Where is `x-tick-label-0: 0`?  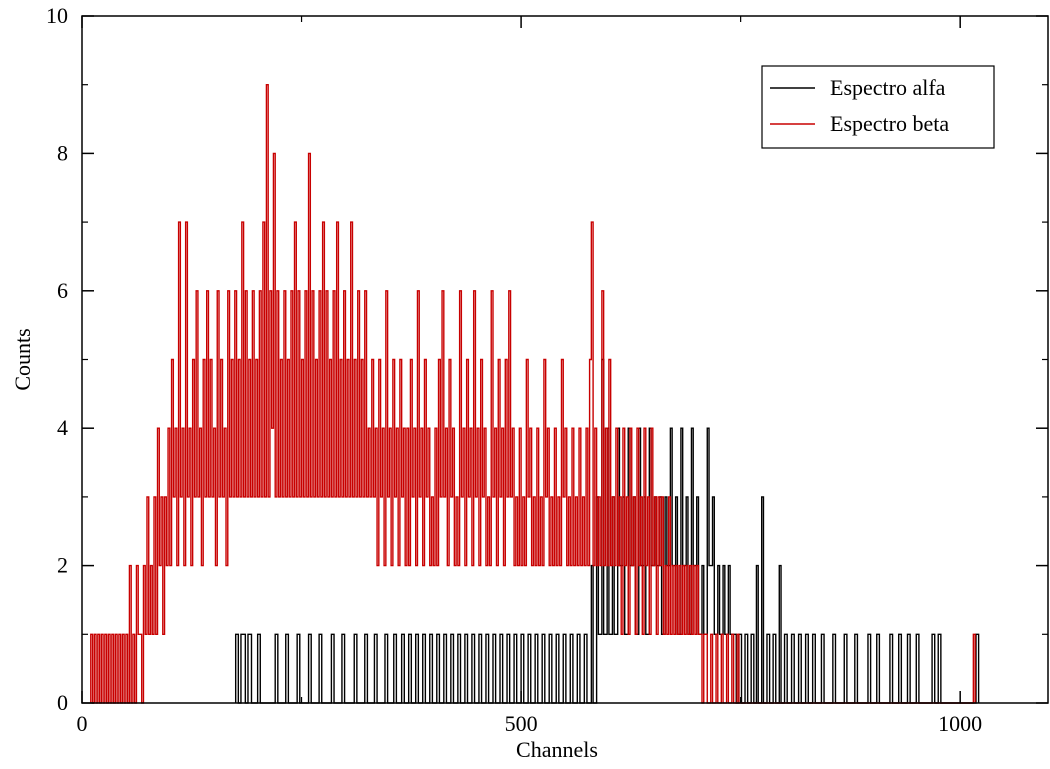 x-tick-label-0: 0 is located at coordinates (82, 723).